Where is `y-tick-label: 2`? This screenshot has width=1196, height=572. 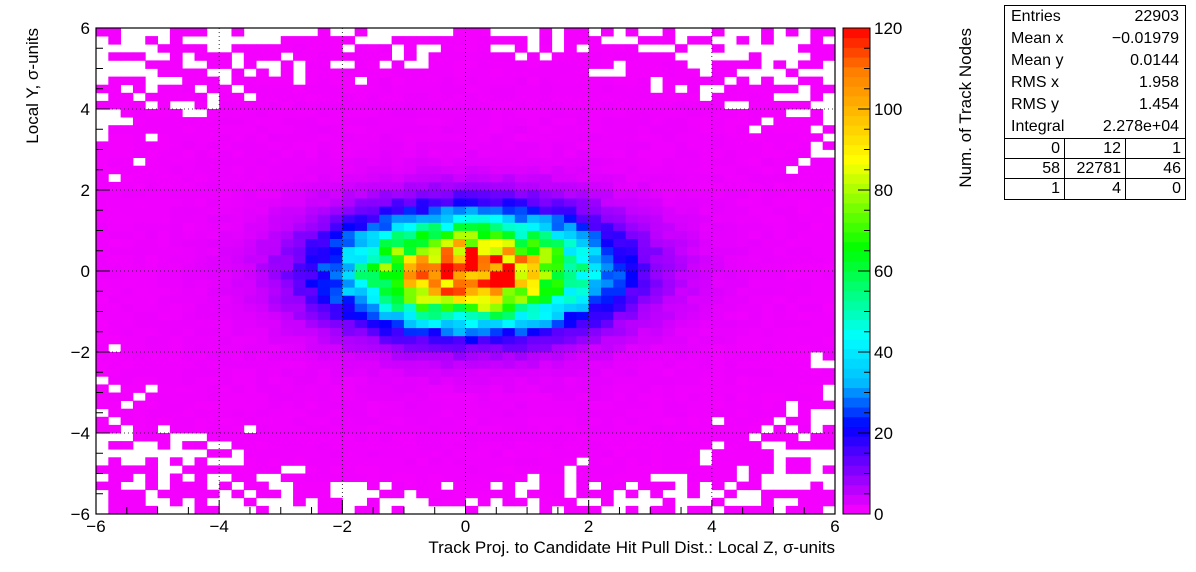 y-tick-label: 2 is located at coordinates (85, 190).